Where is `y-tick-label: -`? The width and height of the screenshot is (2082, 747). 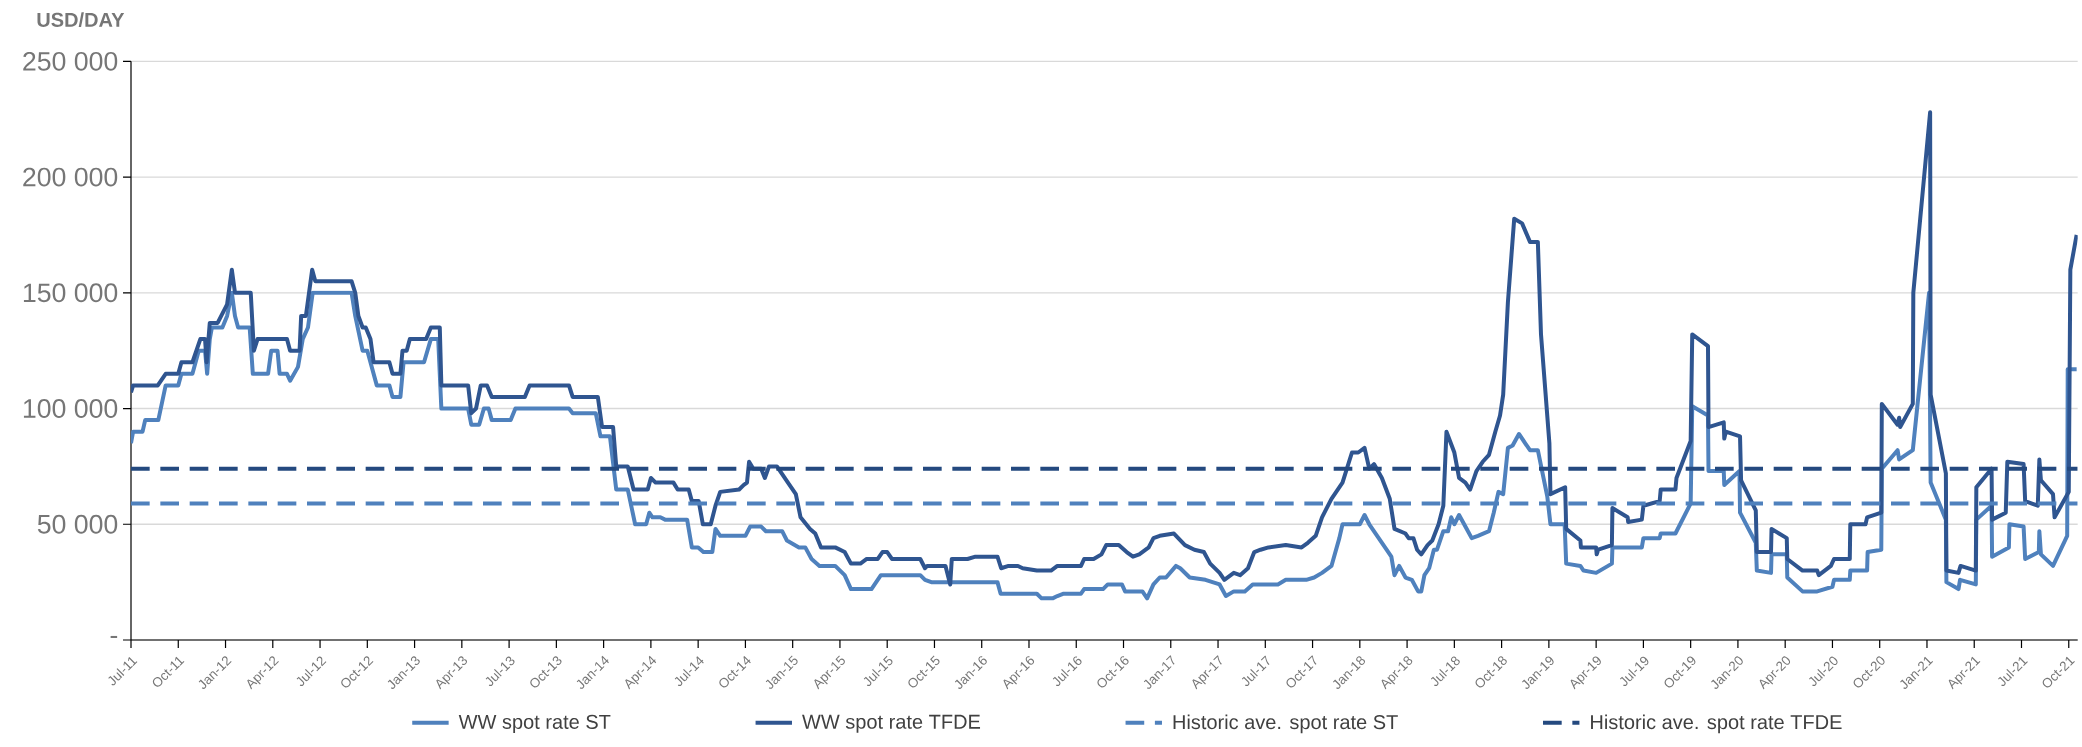
y-tick-label: - is located at coordinates (114, 637).